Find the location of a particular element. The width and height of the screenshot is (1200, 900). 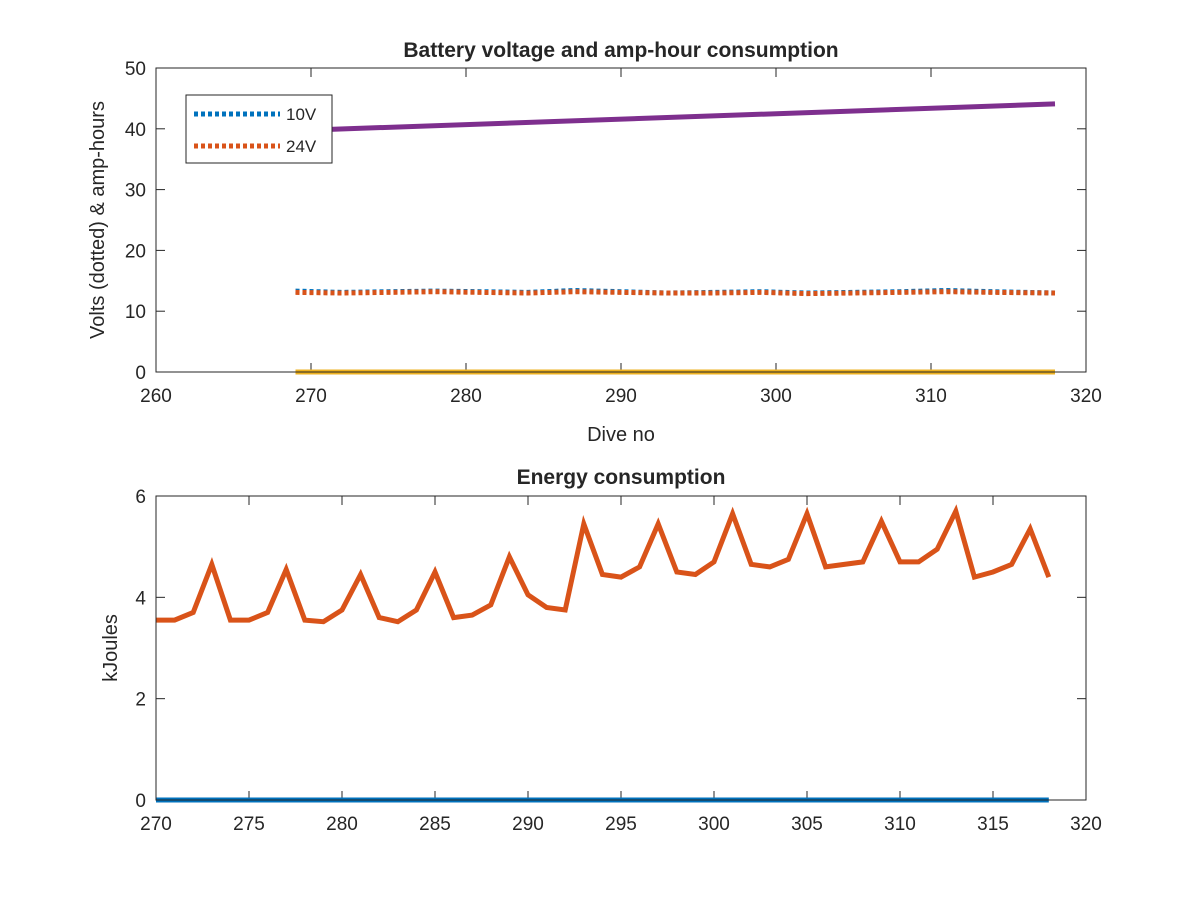

legend: 10V 24V is located at coordinates (259, 129).